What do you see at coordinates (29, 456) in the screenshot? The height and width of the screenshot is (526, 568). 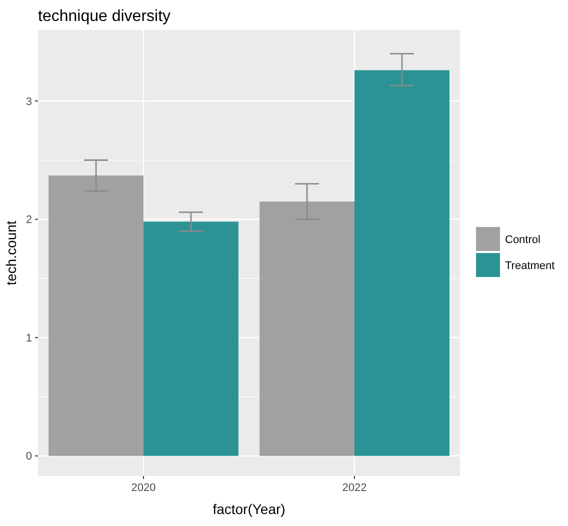 I see `y-tick-label: 0` at bounding box center [29, 456].